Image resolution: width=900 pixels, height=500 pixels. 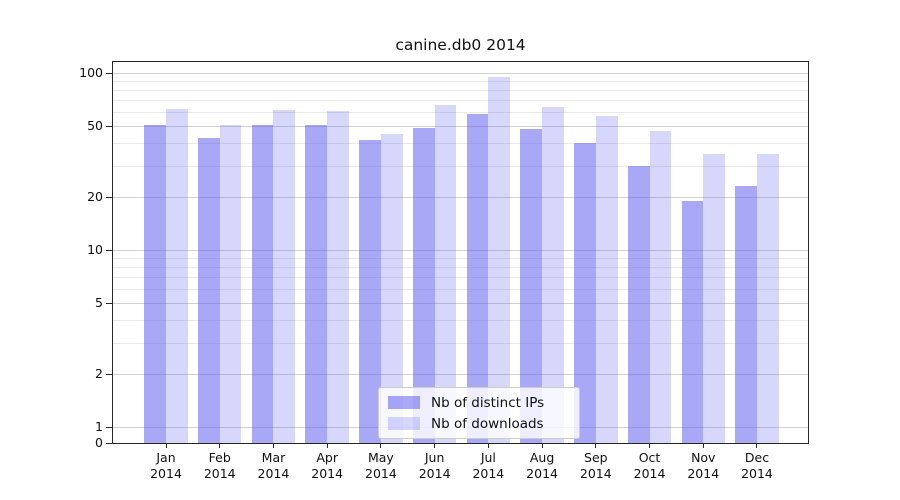 What do you see at coordinates (488, 402) in the screenshot?
I see `legend-label-distinct-ips: Nb of distinct IPs` at bounding box center [488, 402].